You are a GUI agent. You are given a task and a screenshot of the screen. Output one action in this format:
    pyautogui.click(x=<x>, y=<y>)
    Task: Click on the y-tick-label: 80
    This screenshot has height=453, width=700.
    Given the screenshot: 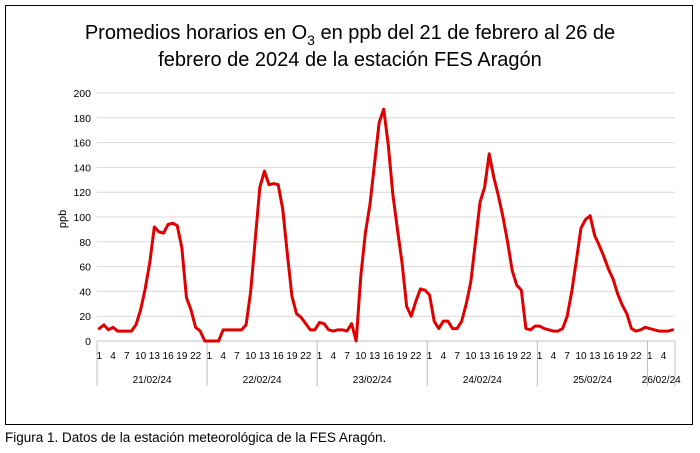 What is the action you would take?
    pyautogui.click(x=85, y=243)
    